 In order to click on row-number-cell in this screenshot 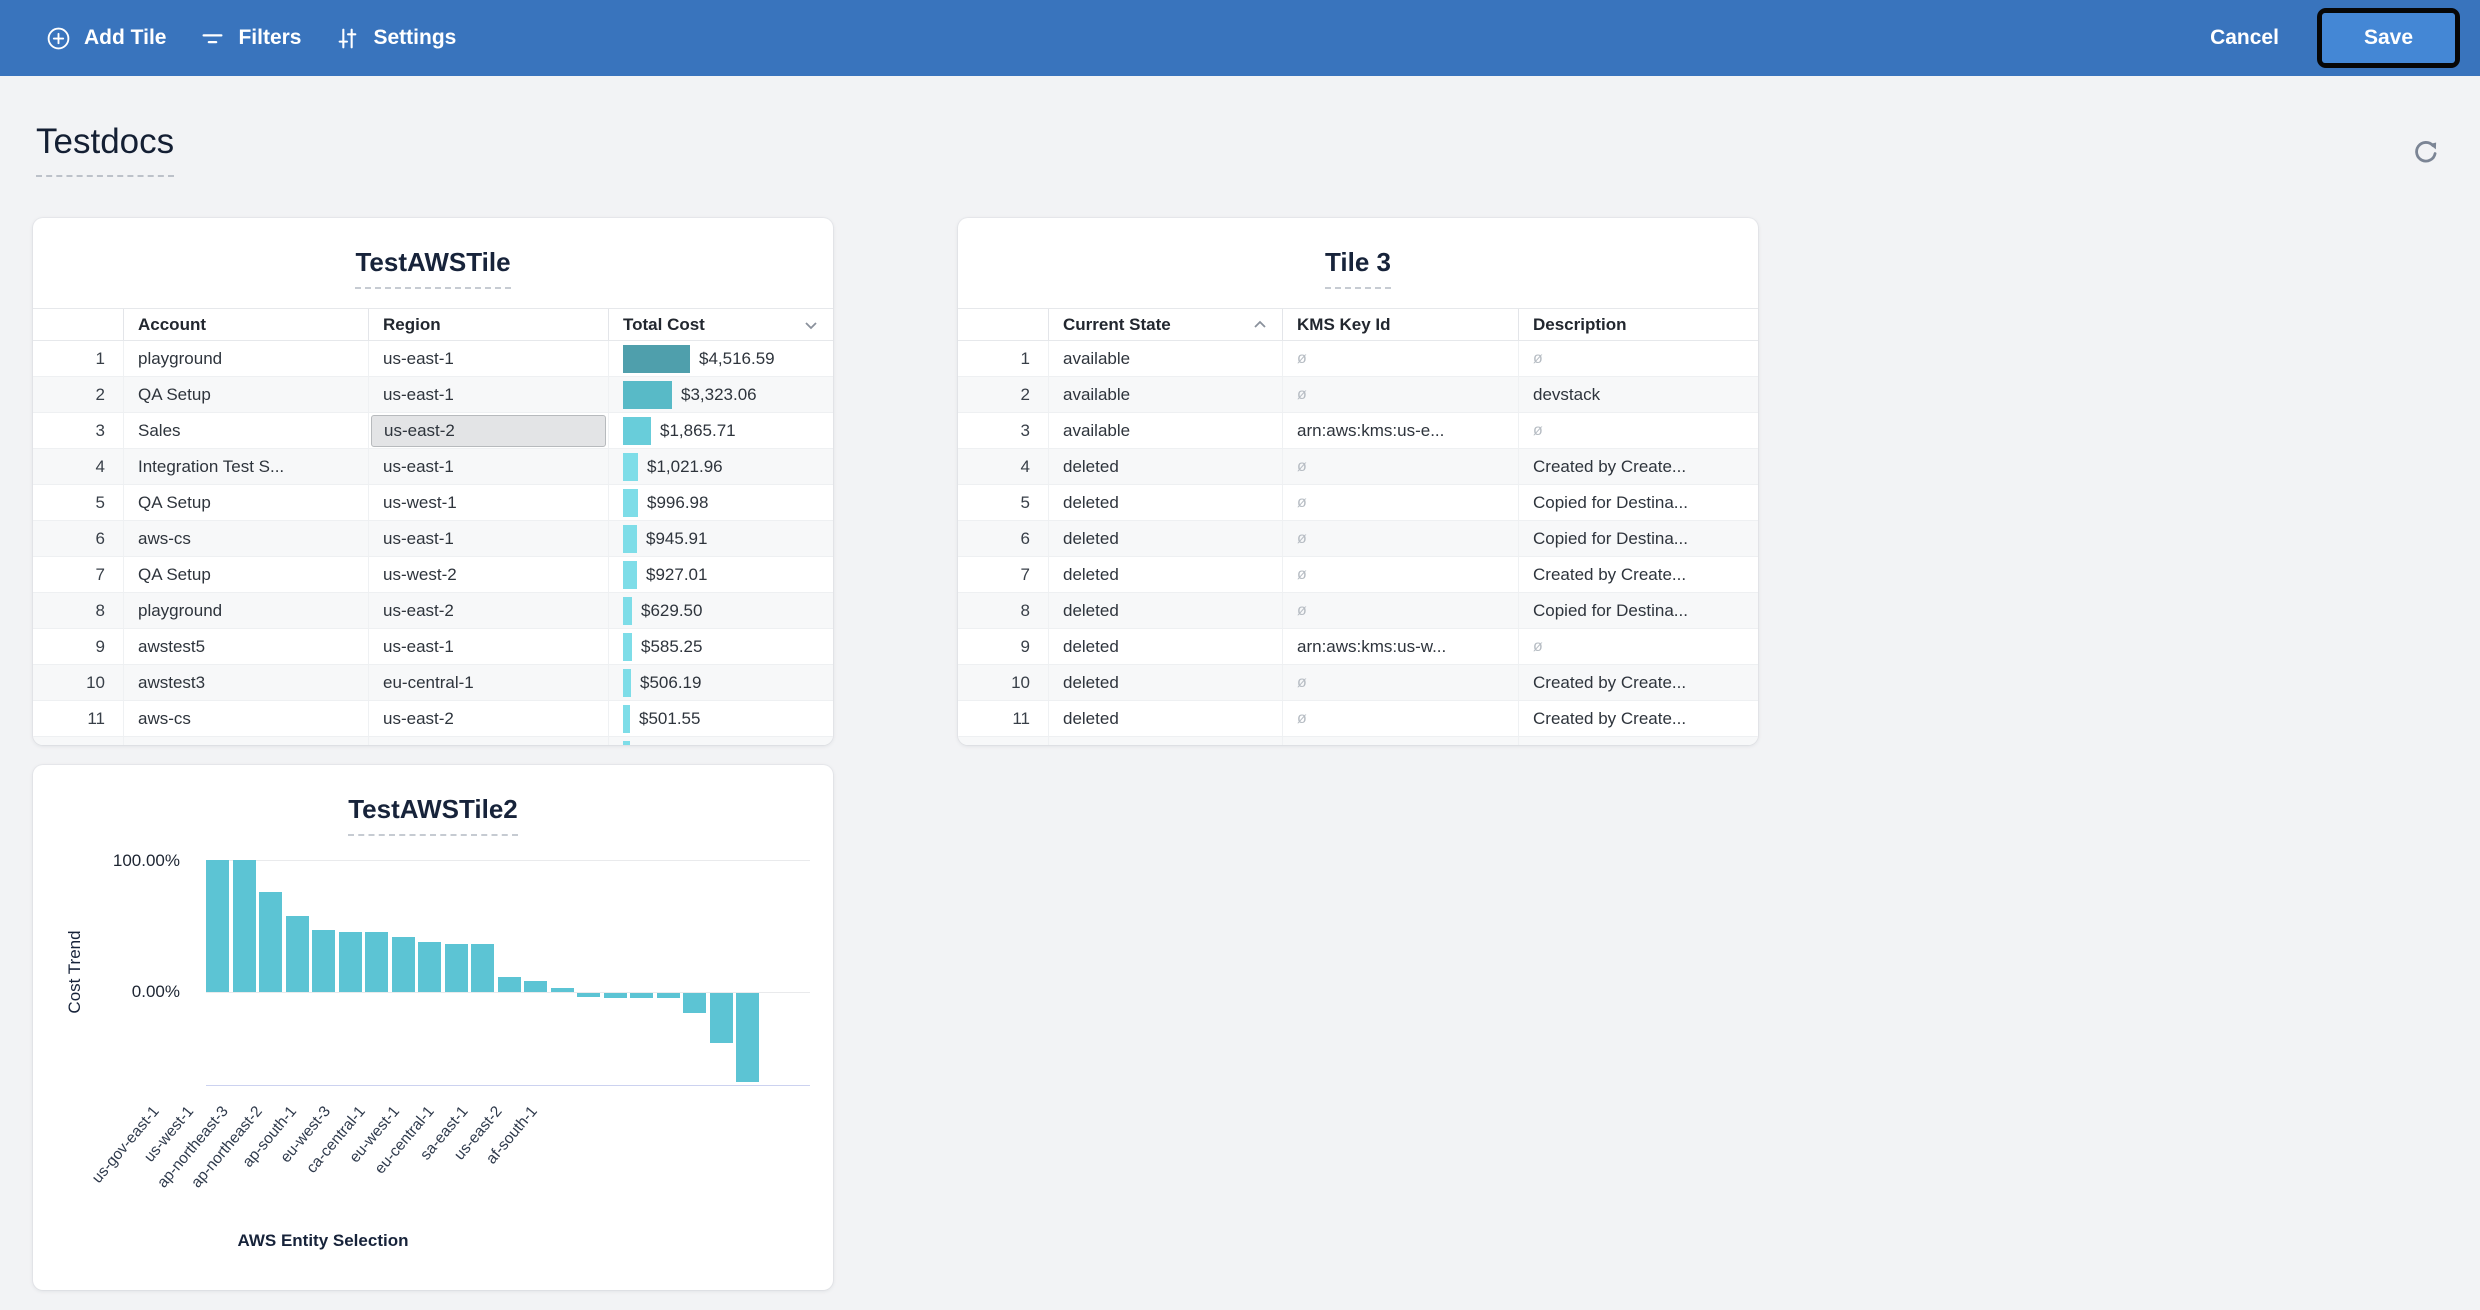, I will do `click(1003, 741)`.